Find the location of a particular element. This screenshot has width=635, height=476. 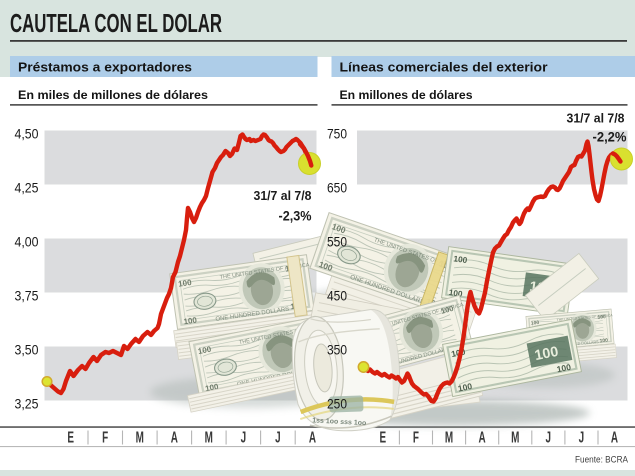

svg-text: 550 is located at coordinates (337, 242).